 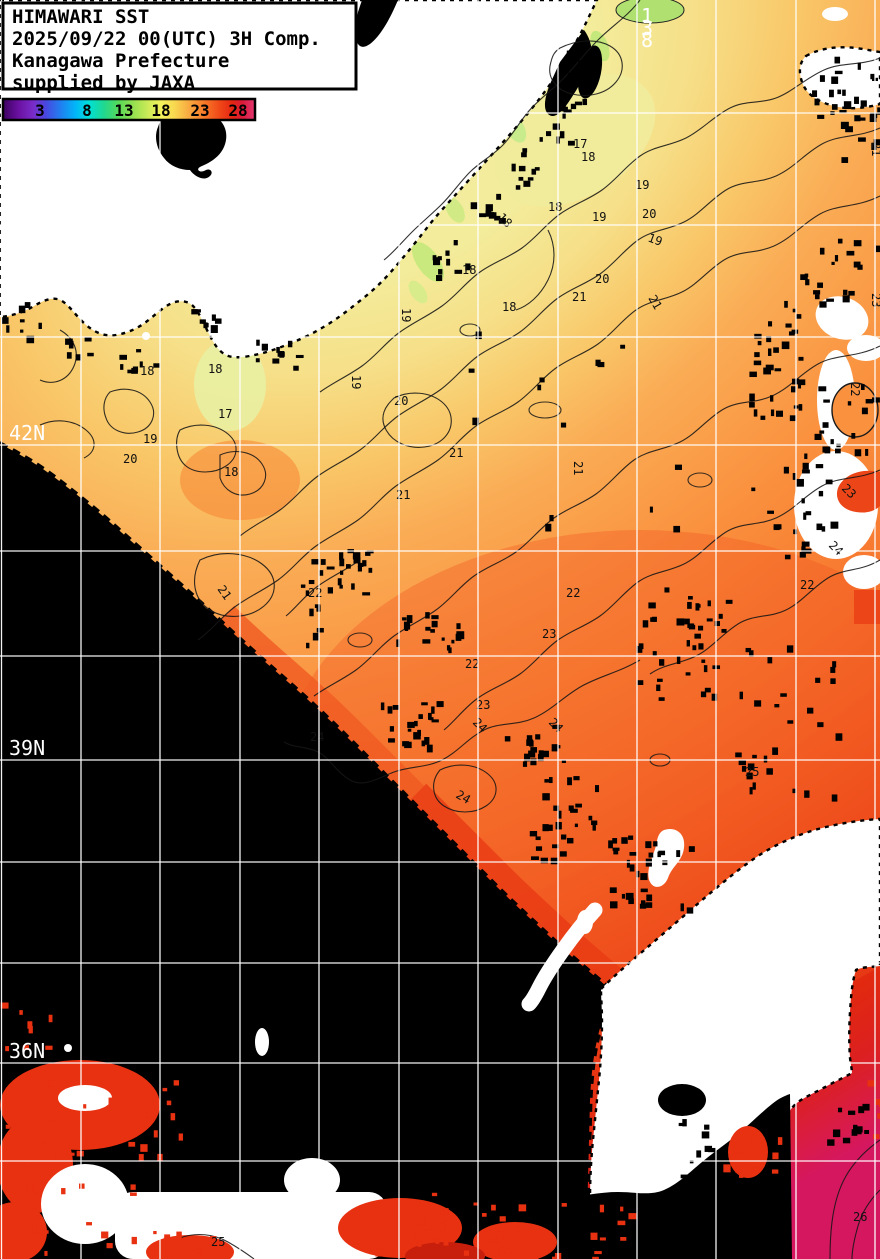 I want to click on title-line: supplied by JAXA, so click(x=104, y=83).